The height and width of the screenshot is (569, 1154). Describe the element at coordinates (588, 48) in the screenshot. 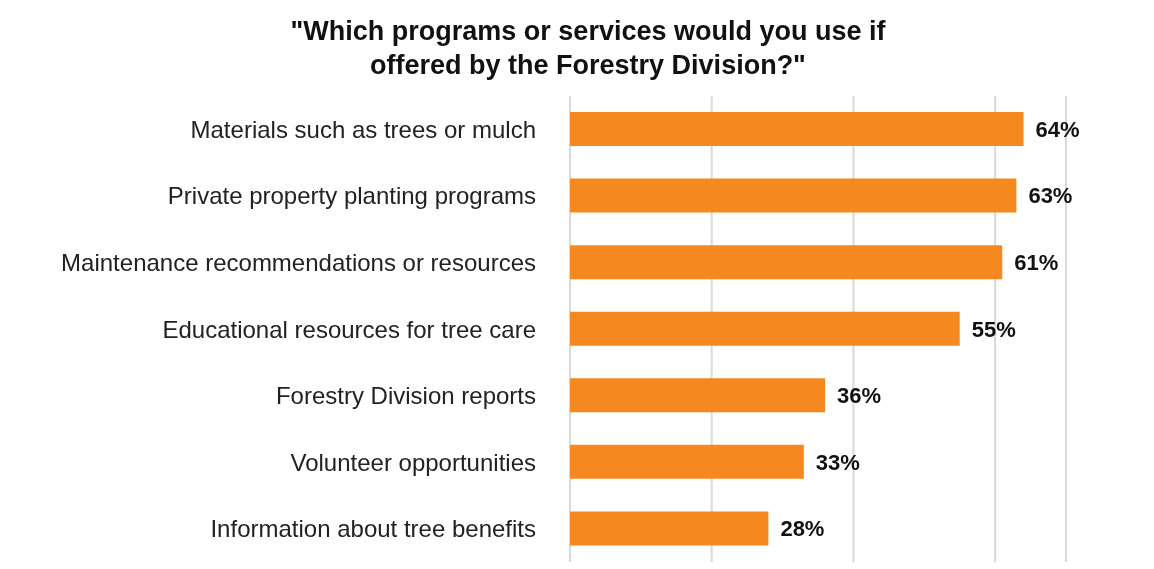

I see `chart-title: "Which programs or services would you use if offered by the Forestry Division?"` at that location.